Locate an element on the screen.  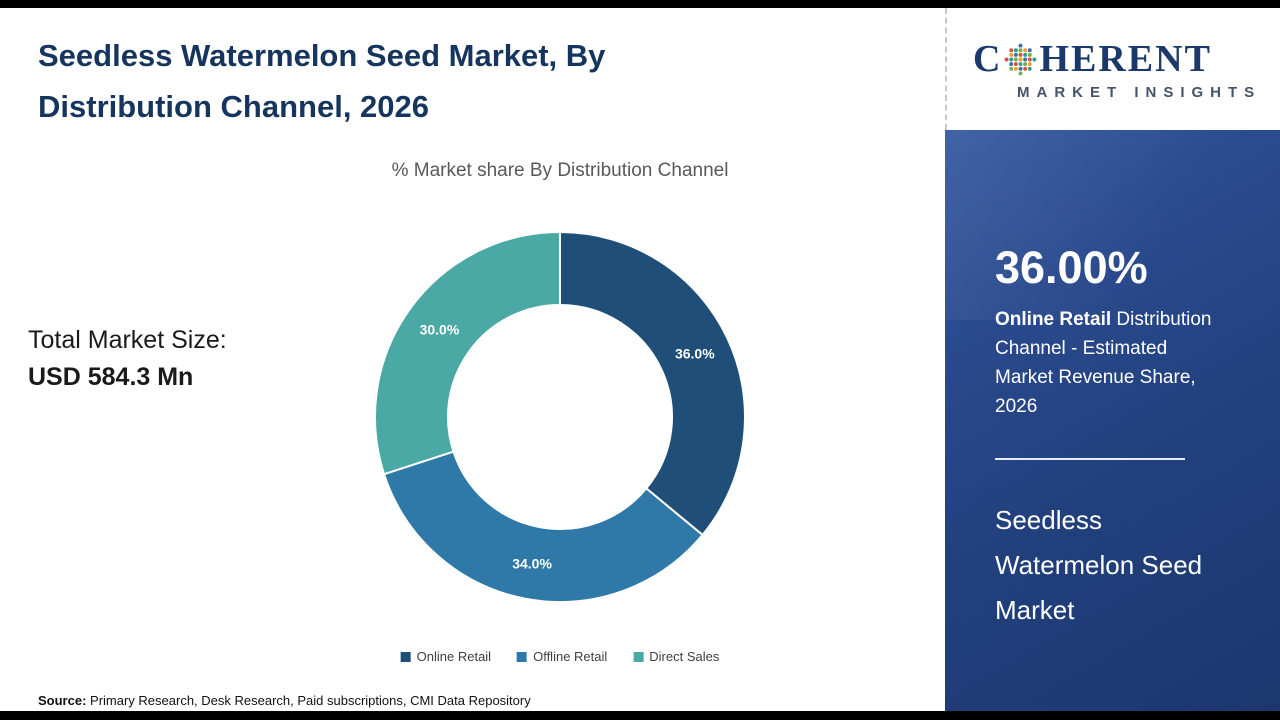
donut-value-label: 36.0% is located at coordinates (695, 354).